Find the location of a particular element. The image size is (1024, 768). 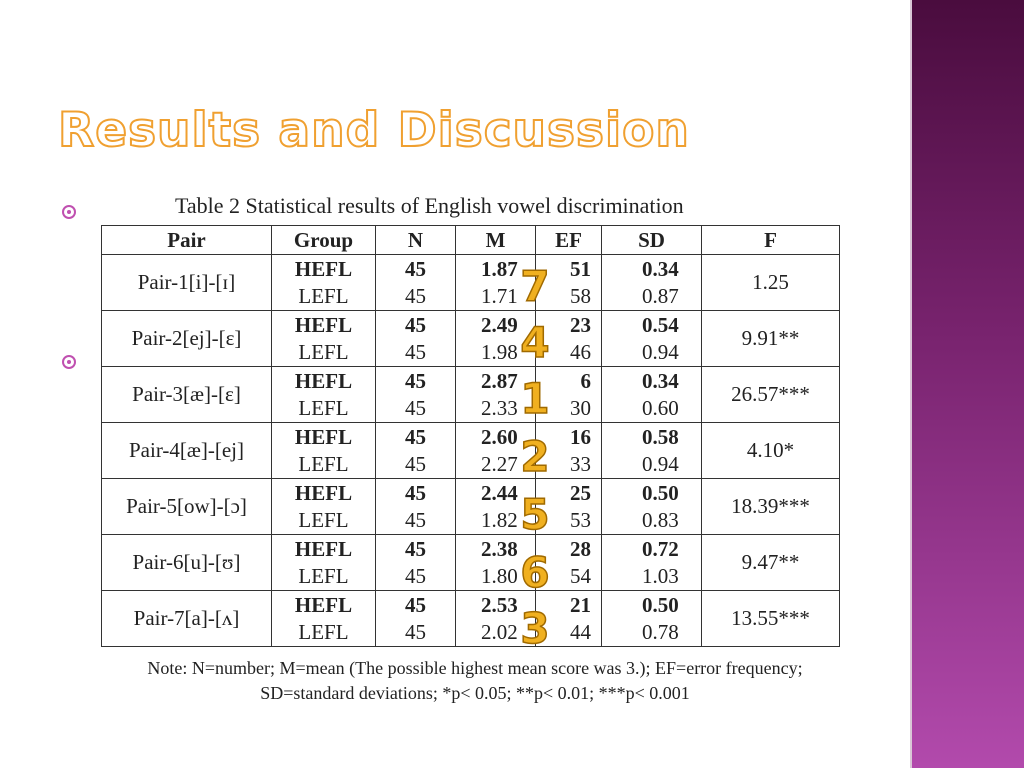

sd-cell: 0.50 0.78 is located at coordinates (651, 618).